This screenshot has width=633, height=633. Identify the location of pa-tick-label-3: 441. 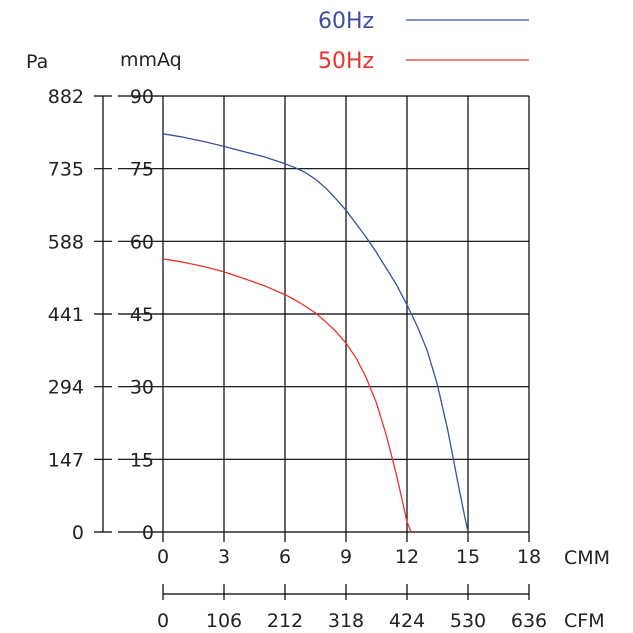
(66, 315).